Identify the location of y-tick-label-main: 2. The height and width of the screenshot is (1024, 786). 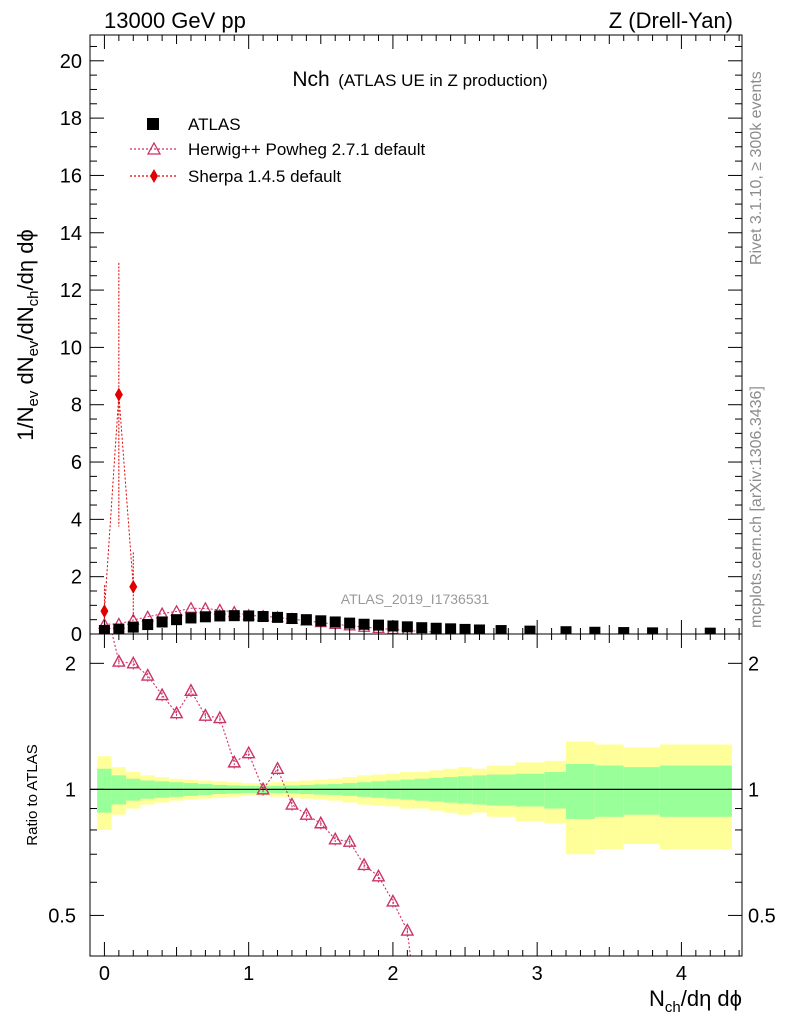
(76, 578).